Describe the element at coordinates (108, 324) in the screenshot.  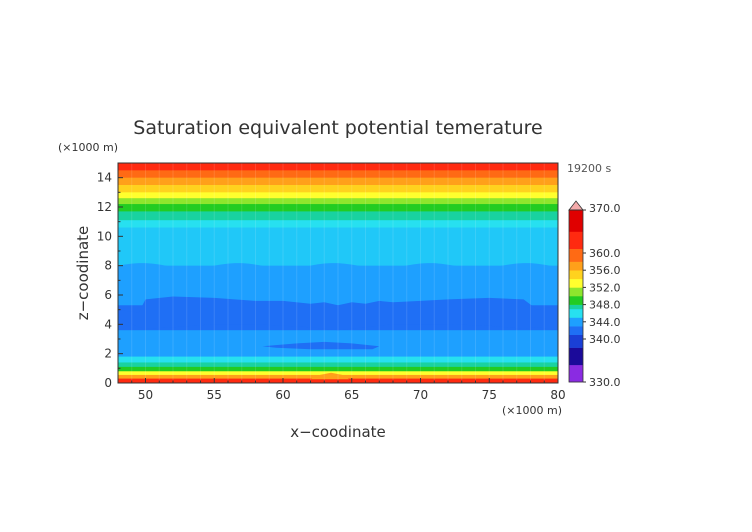
I see `y-tick-label: 4` at that location.